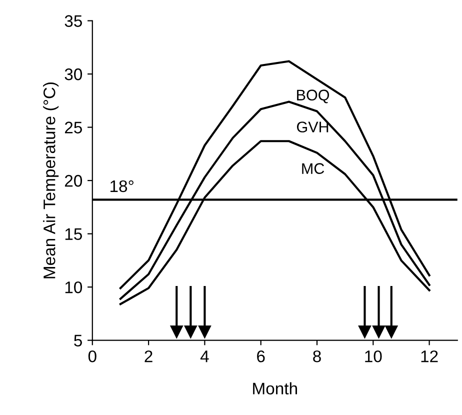  What do you see at coordinates (275, 388) in the screenshot?
I see `x-axis-title: Month` at bounding box center [275, 388].